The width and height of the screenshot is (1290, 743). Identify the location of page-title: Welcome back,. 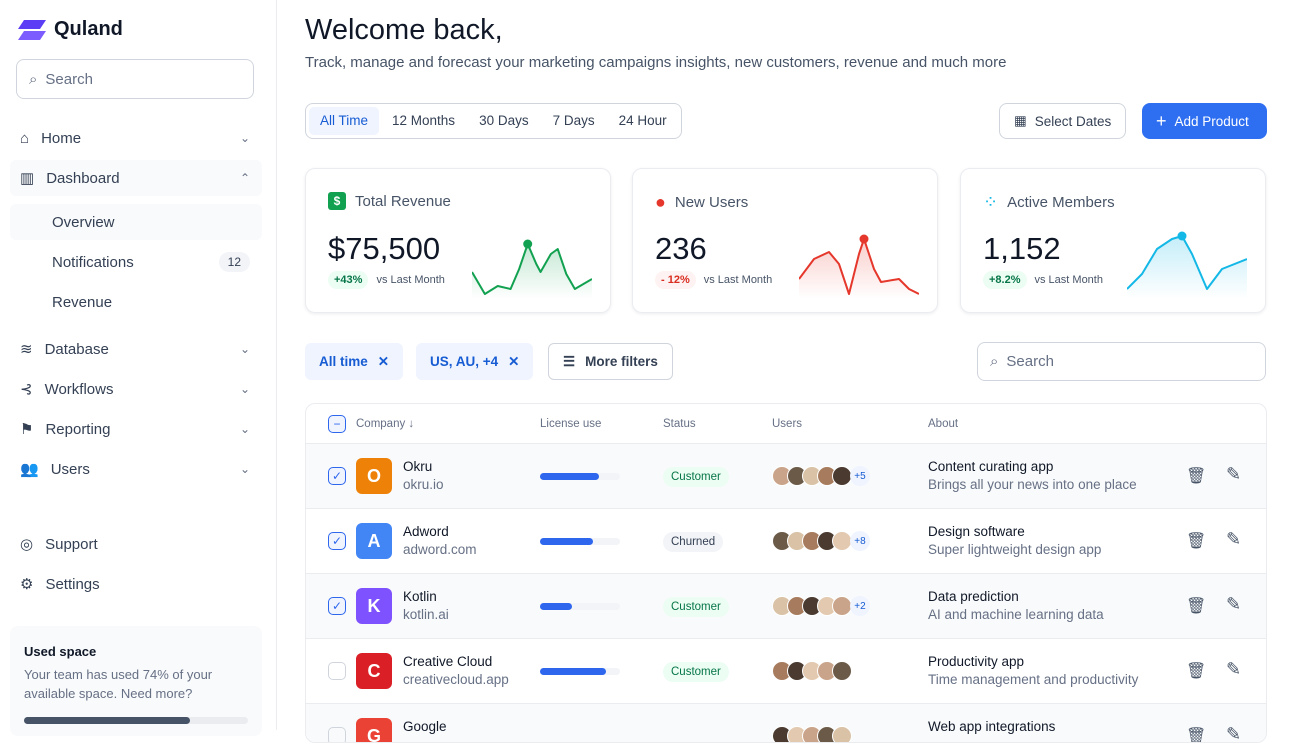
(404, 30).